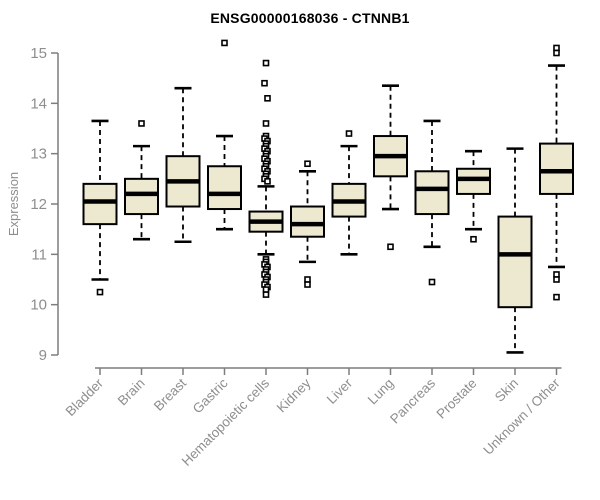 The height and width of the screenshot is (500, 600). I want to click on y-tick-label: 9, so click(43, 355).